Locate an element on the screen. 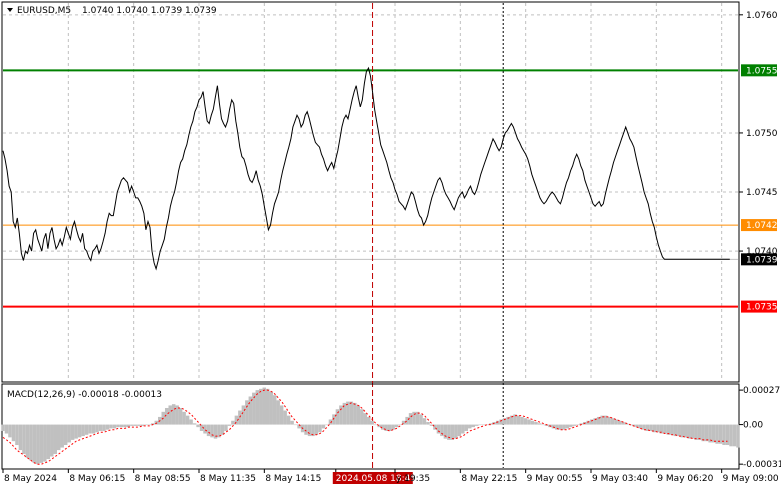 The image size is (781, 489). x-tick-label: 8 May 2024 is located at coordinates (30, 479).